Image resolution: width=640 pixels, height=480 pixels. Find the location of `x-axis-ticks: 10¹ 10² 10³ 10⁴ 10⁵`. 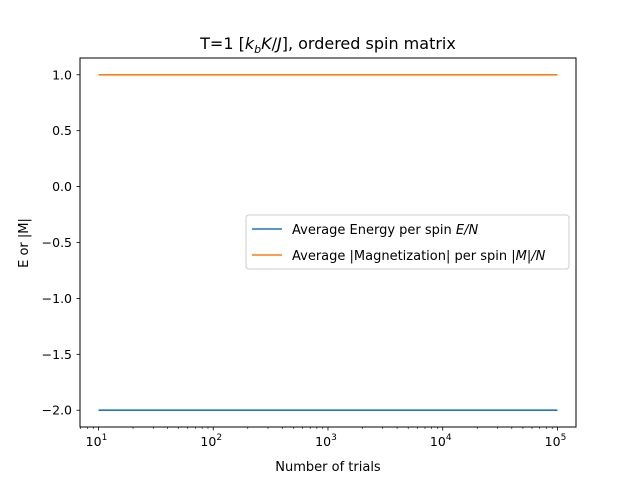

x-axis-ticks: 10¹ 10² 10³ 10⁴ 10⁵ is located at coordinates (323, 438).